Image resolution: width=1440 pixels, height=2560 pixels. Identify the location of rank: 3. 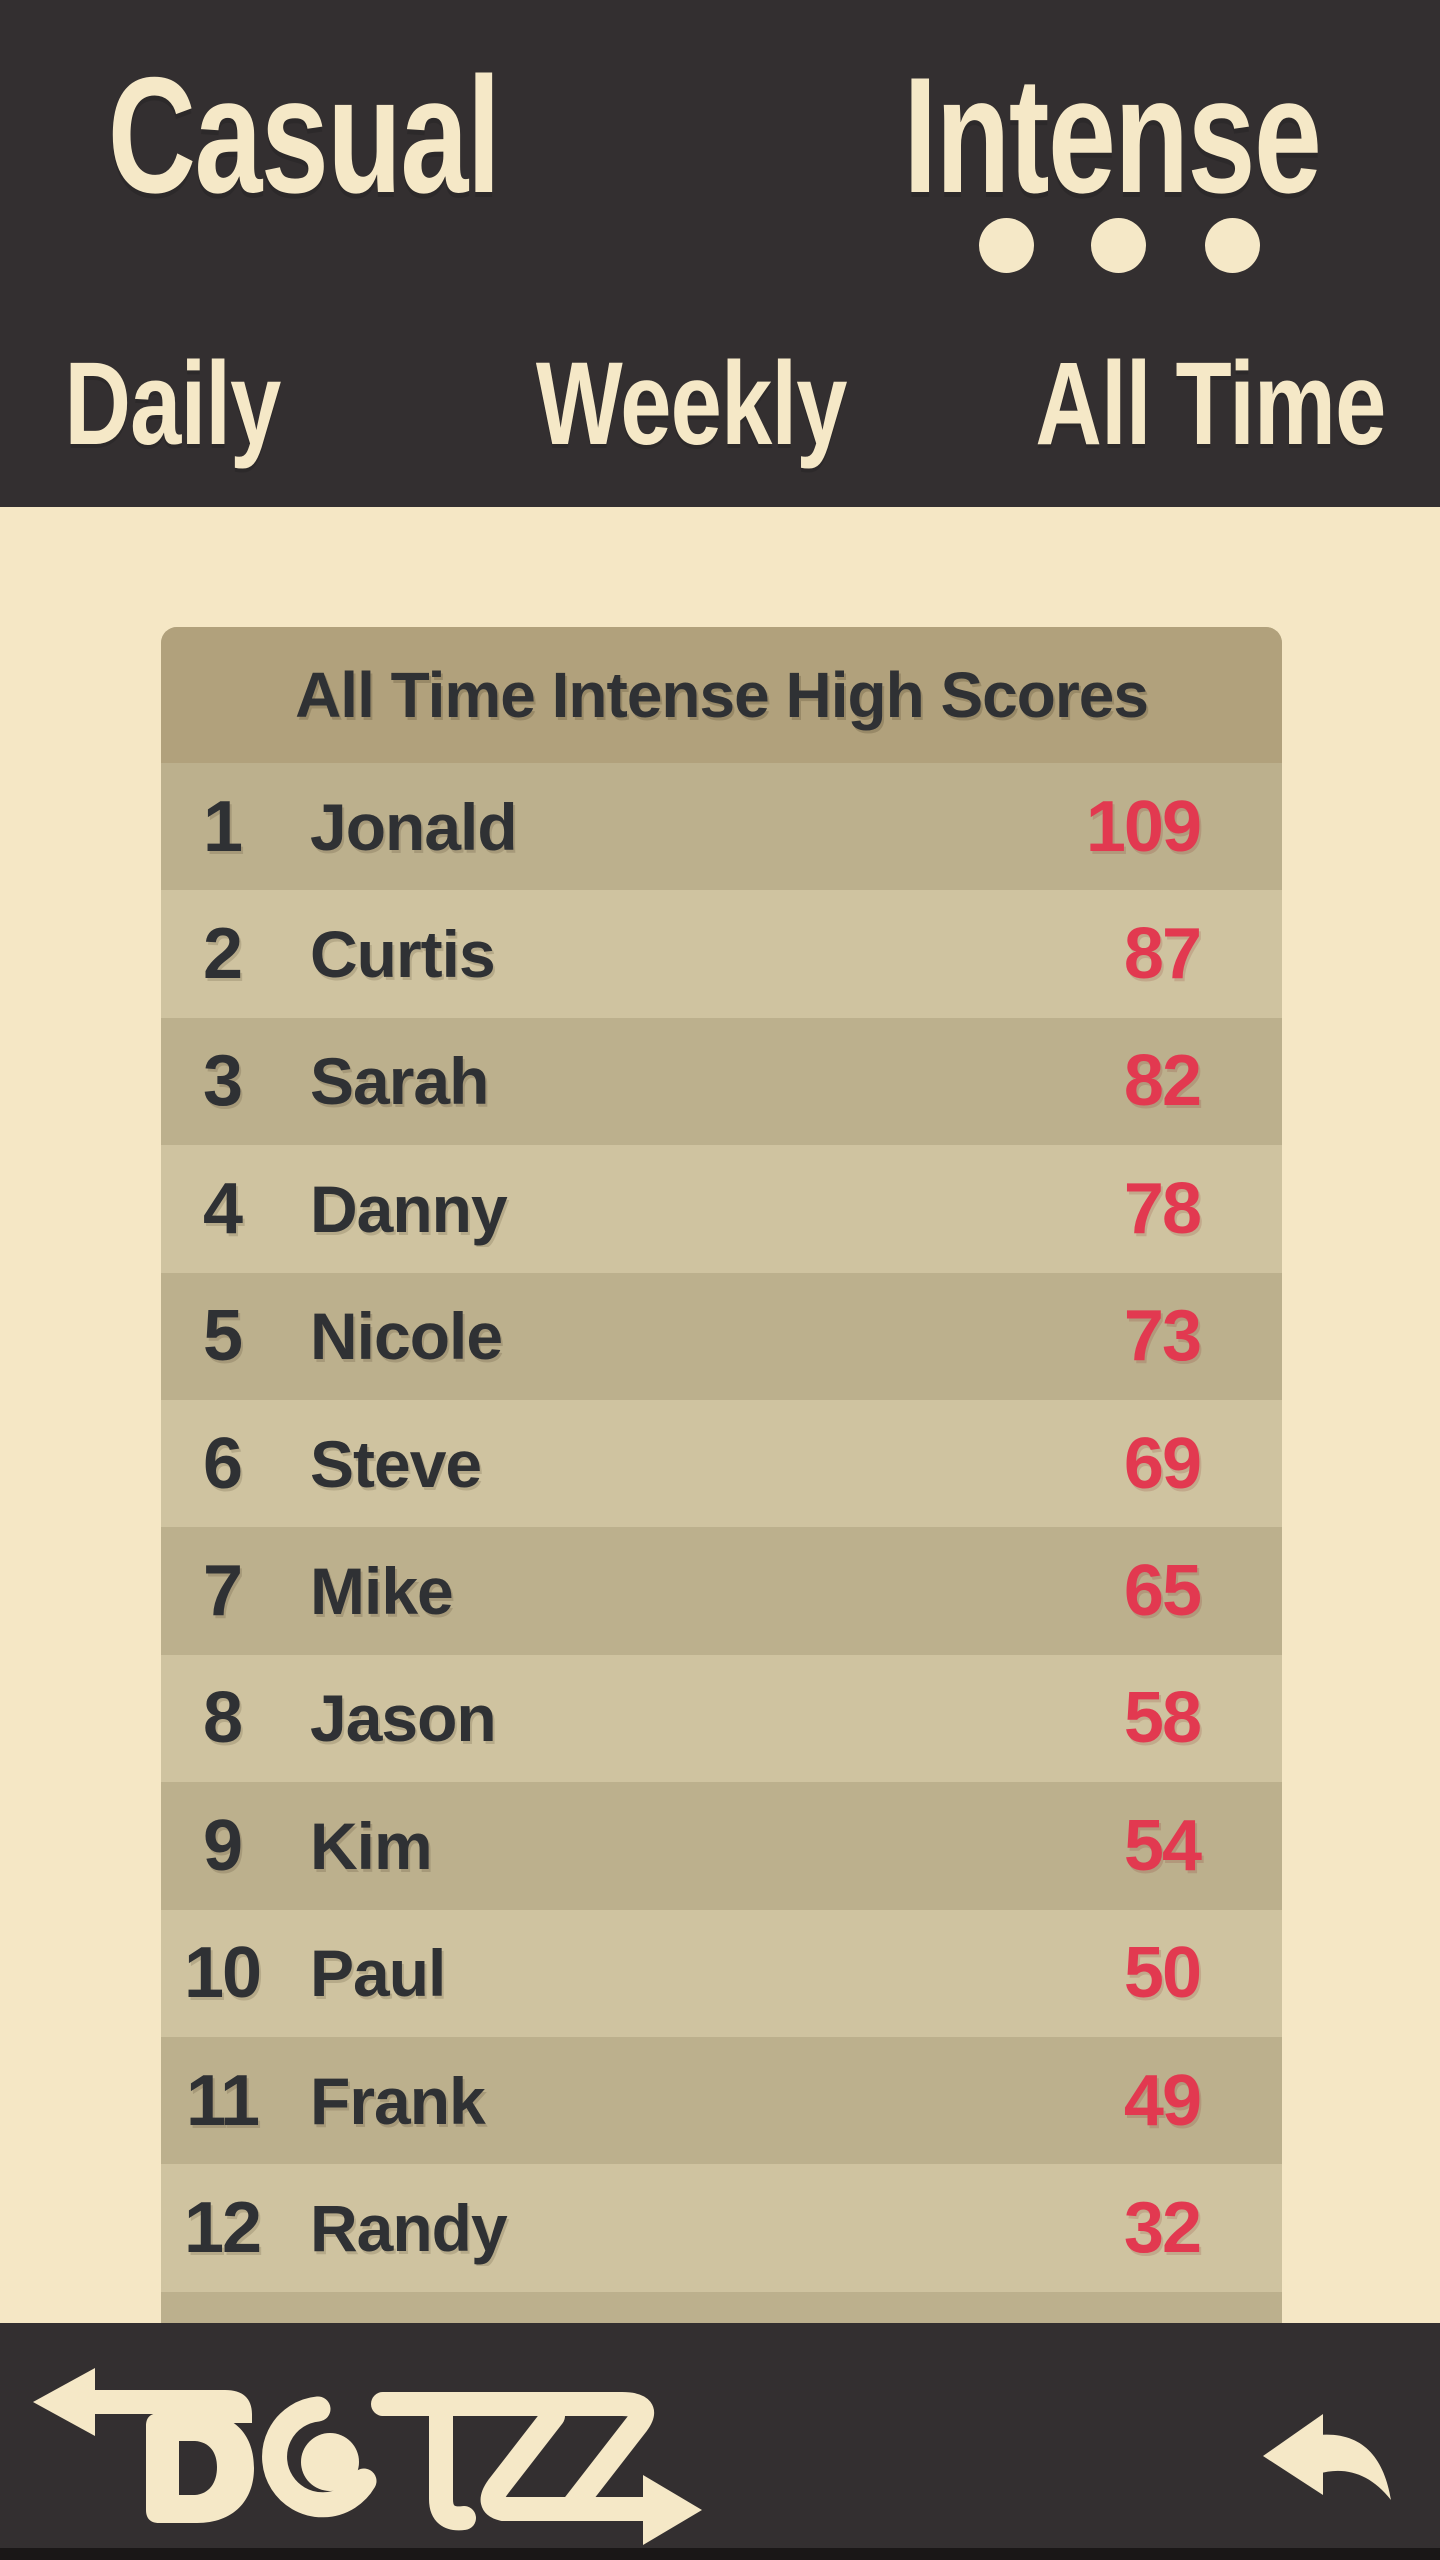
(222, 1081).